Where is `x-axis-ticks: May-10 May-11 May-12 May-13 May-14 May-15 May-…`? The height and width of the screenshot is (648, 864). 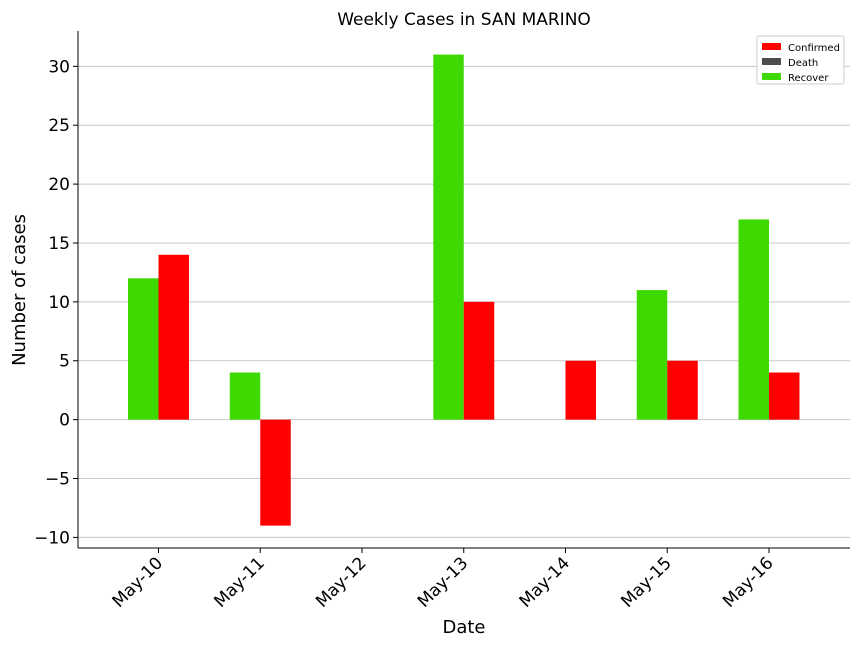 x-axis-ticks: May-10 May-11 May-12 May-13 May-14 May-15 May-… is located at coordinates (443, 580).